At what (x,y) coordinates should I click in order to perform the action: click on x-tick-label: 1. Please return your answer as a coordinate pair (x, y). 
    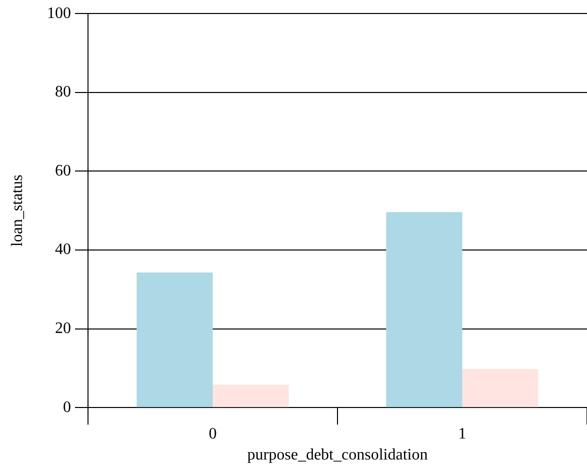
    Looking at the image, I should click on (462, 433).